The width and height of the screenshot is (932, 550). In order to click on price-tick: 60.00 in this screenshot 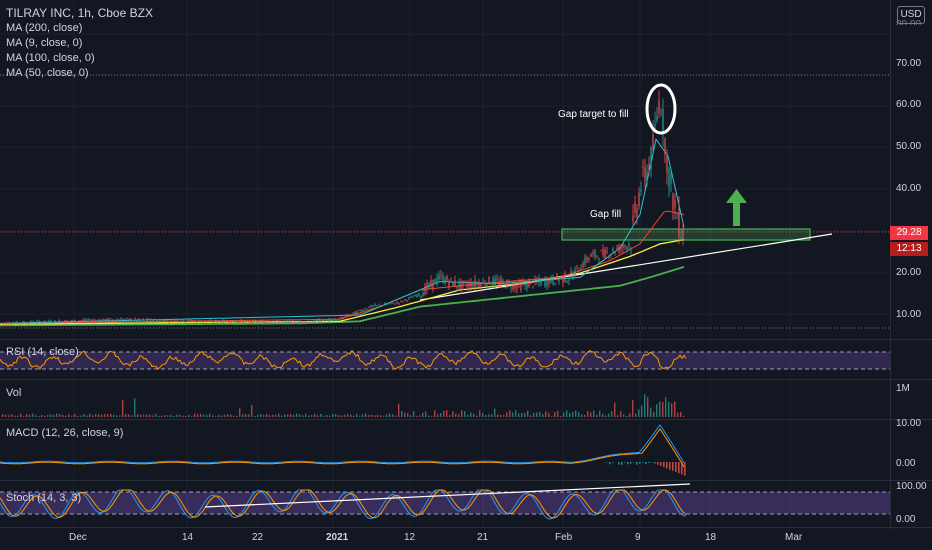, I will do `click(909, 104)`.